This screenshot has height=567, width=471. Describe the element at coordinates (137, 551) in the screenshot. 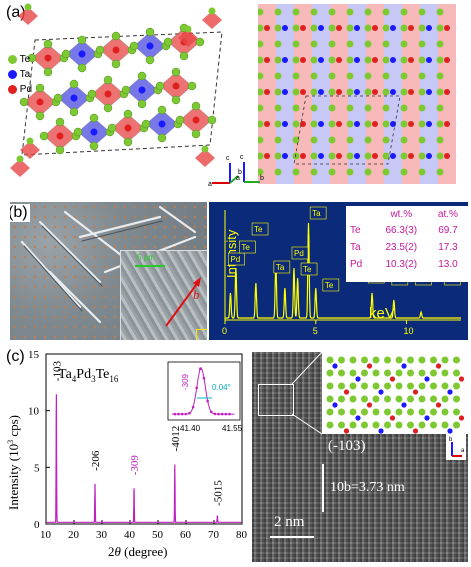

I see `xrd-xlabel: 2θ (degree)` at that location.